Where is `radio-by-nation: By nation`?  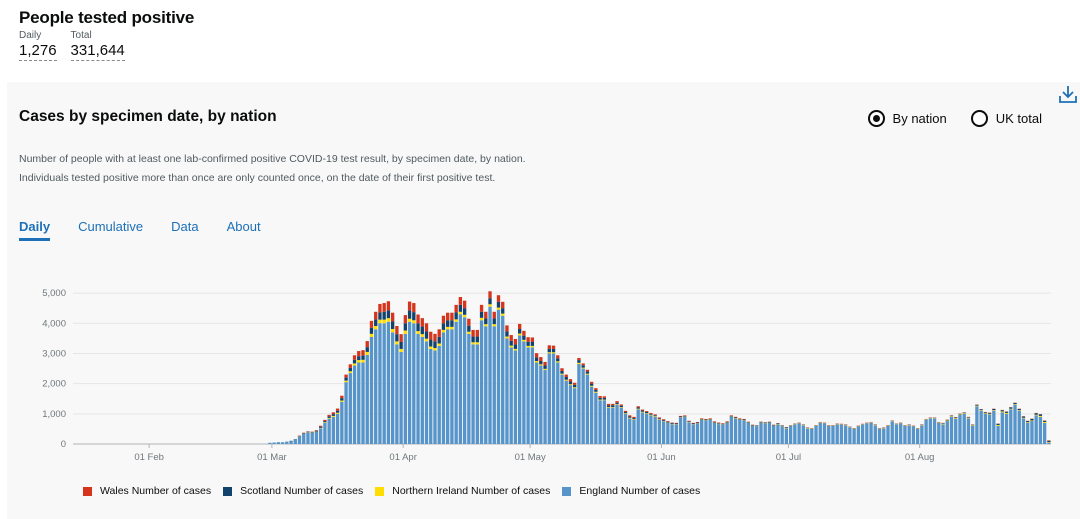 radio-by-nation: By nation is located at coordinates (907, 118).